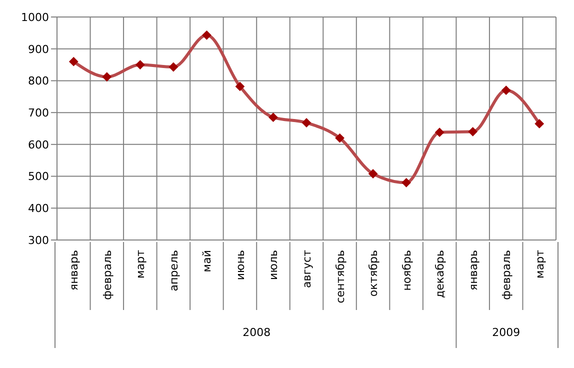 This screenshot has height=368, width=574. What do you see at coordinates (38, 177) in the screenshot?
I see `y-tick-label: 500` at bounding box center [38, 177].